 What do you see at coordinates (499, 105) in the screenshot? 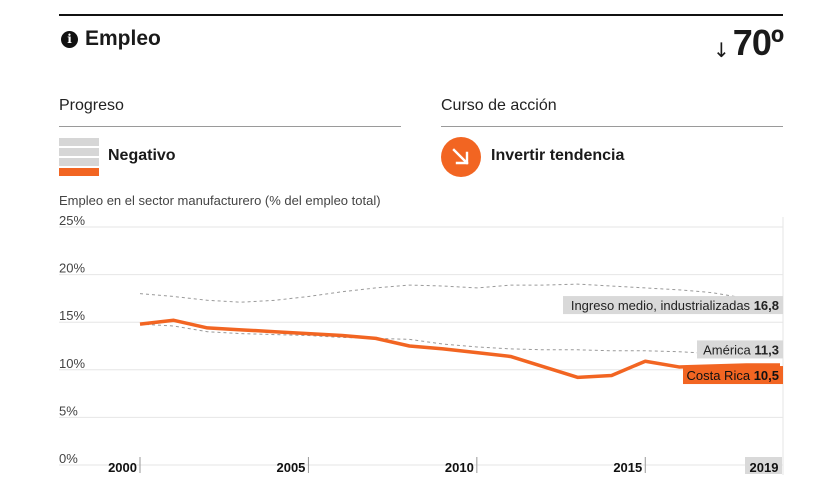
I see `course-heading: Curso de acción` at bounding box center [499, 105].